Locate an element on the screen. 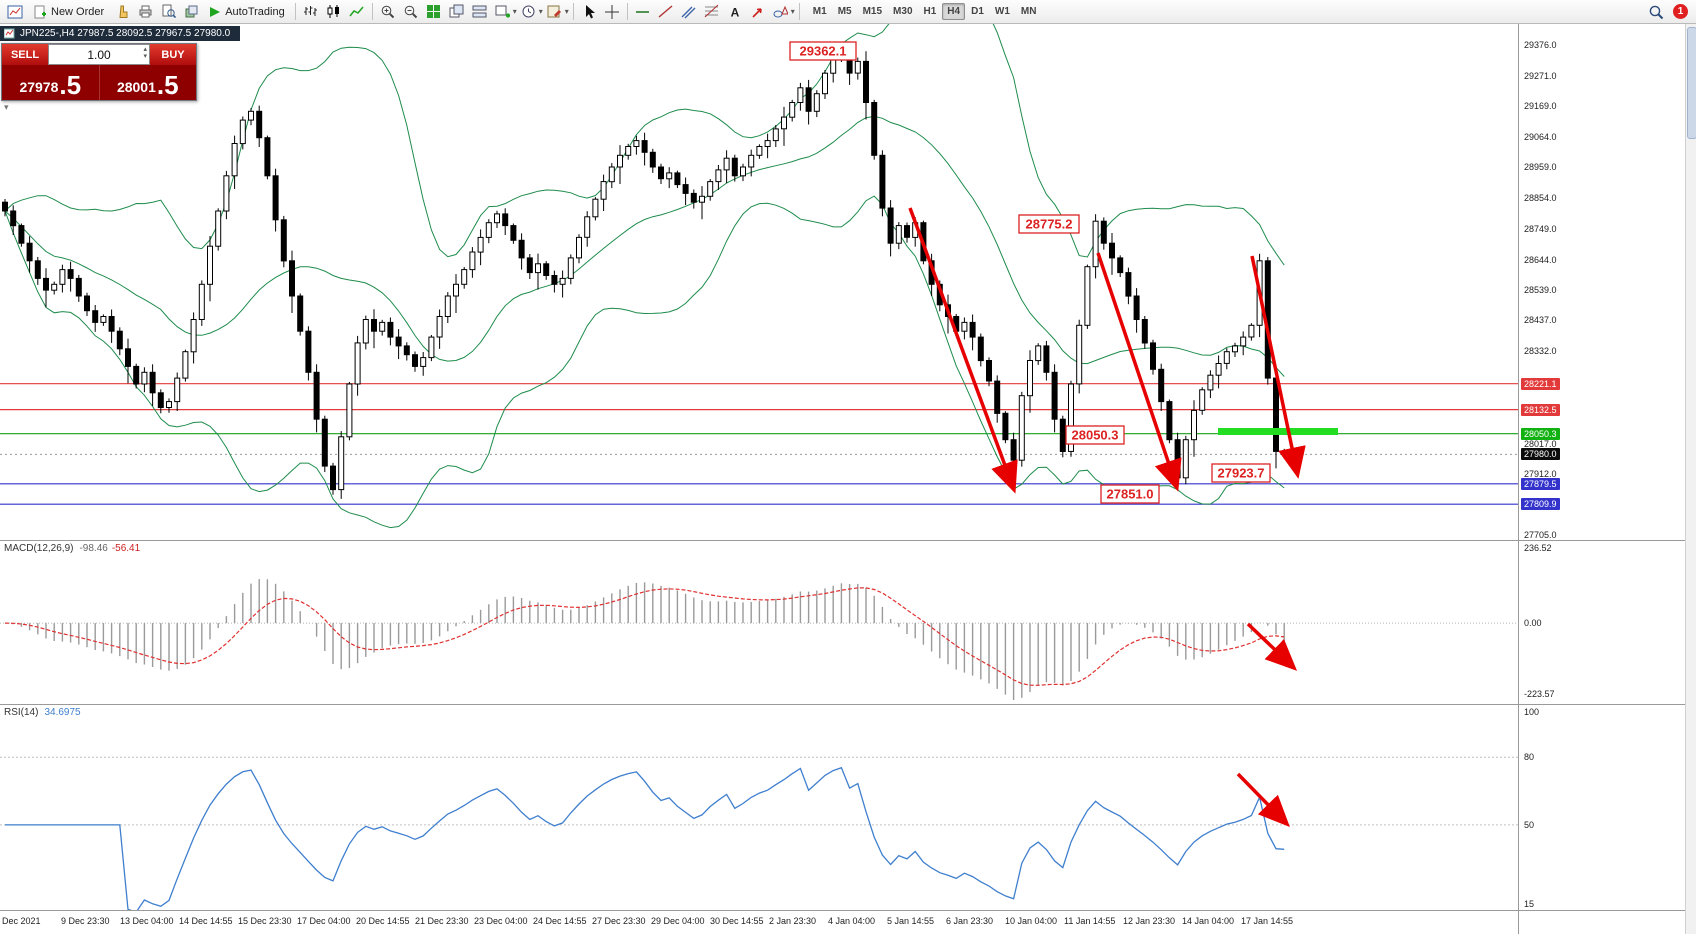 The image size is (1696, 942). autotrading-button: AutoTrading is located at coordinates (247, 12).